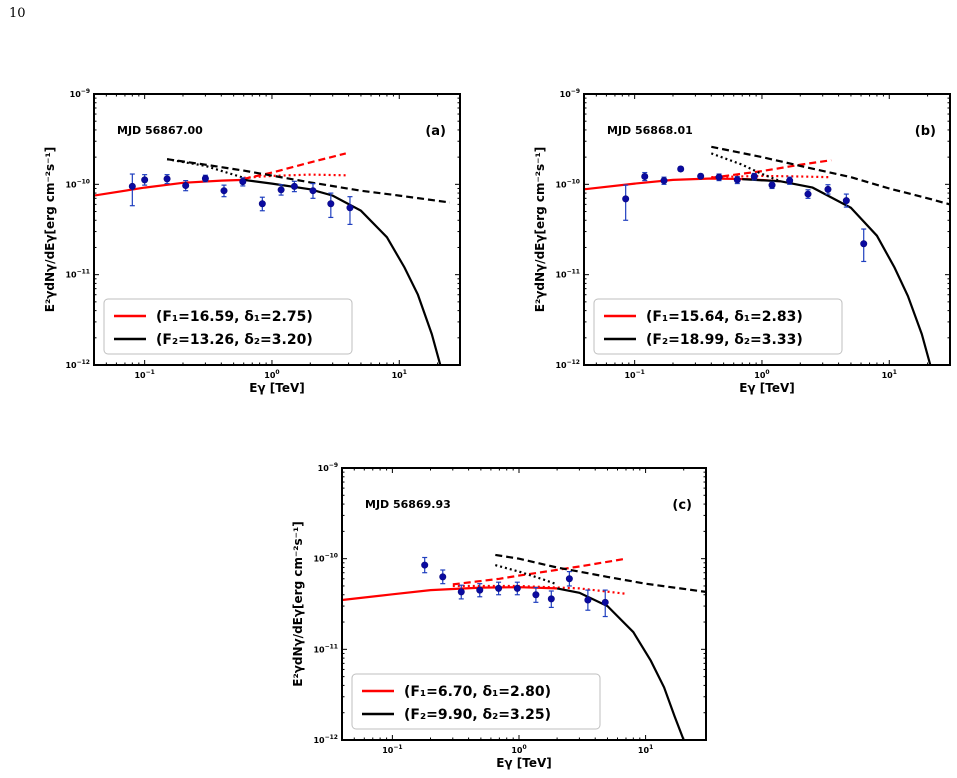 The image size is (957, 778). Describe the element at coordinates (234, 317) in the screenshot. I see `legend-entry: (F₁=16.59, δ₁=2.75)` at that location.